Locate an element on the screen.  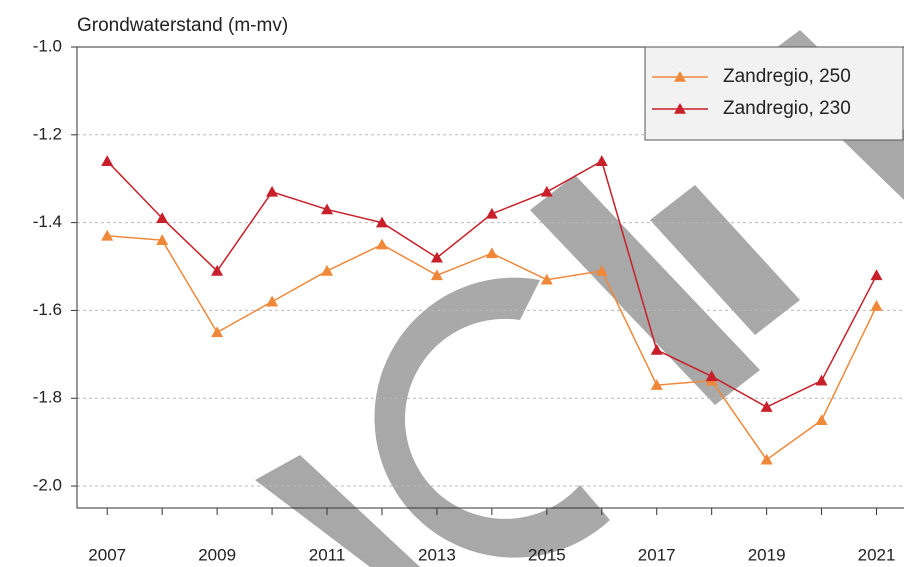
x-tick-label: 2011 is located at coordinates (327, 554).